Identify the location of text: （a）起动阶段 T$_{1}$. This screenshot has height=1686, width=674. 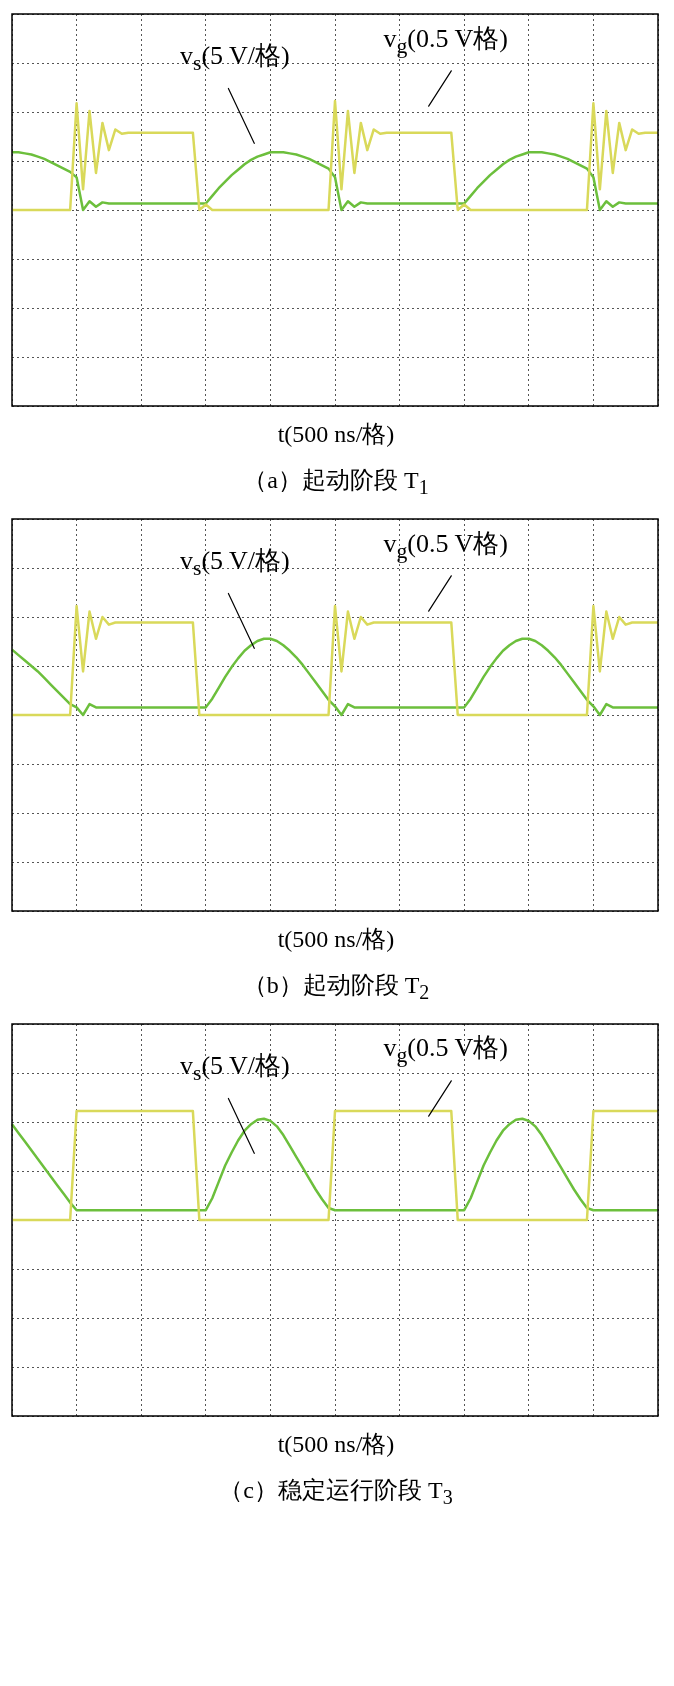
(336, 482).